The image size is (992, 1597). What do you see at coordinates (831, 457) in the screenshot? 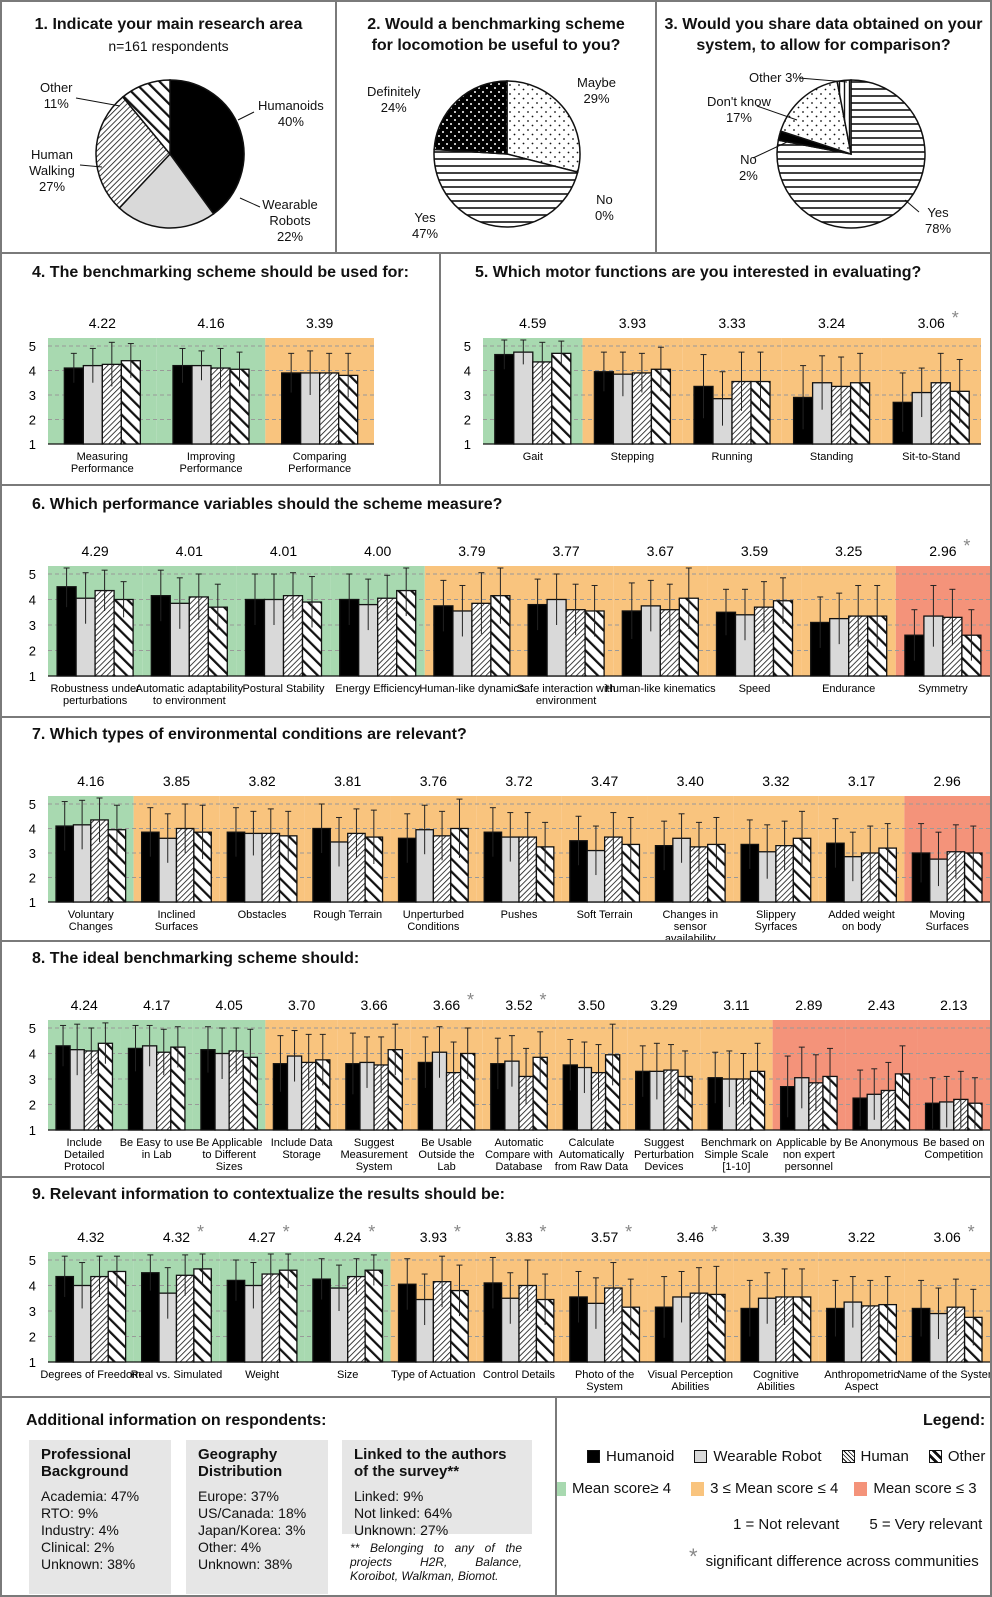
I see `category-label: Standing` at bounding box center [831, 457].